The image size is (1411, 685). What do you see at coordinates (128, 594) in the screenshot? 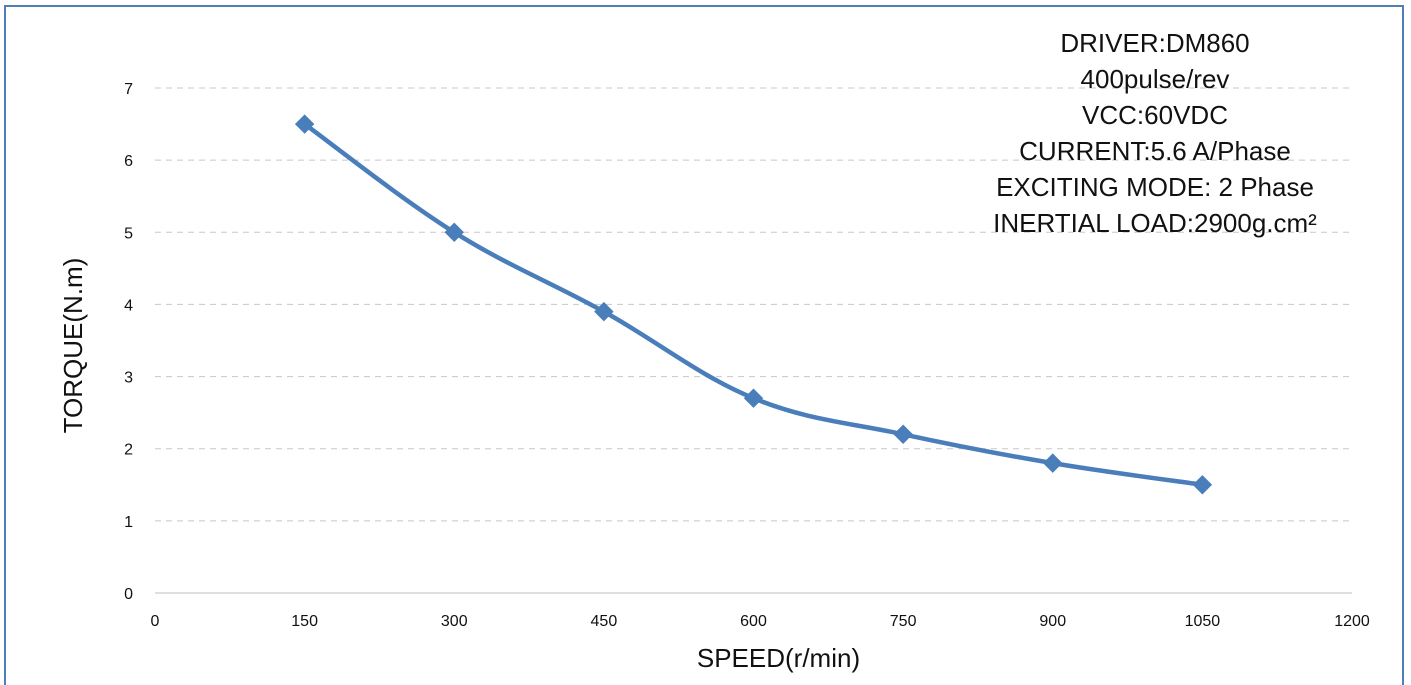
I see `y-tick-label: 0` at bounding box center [128, 594].